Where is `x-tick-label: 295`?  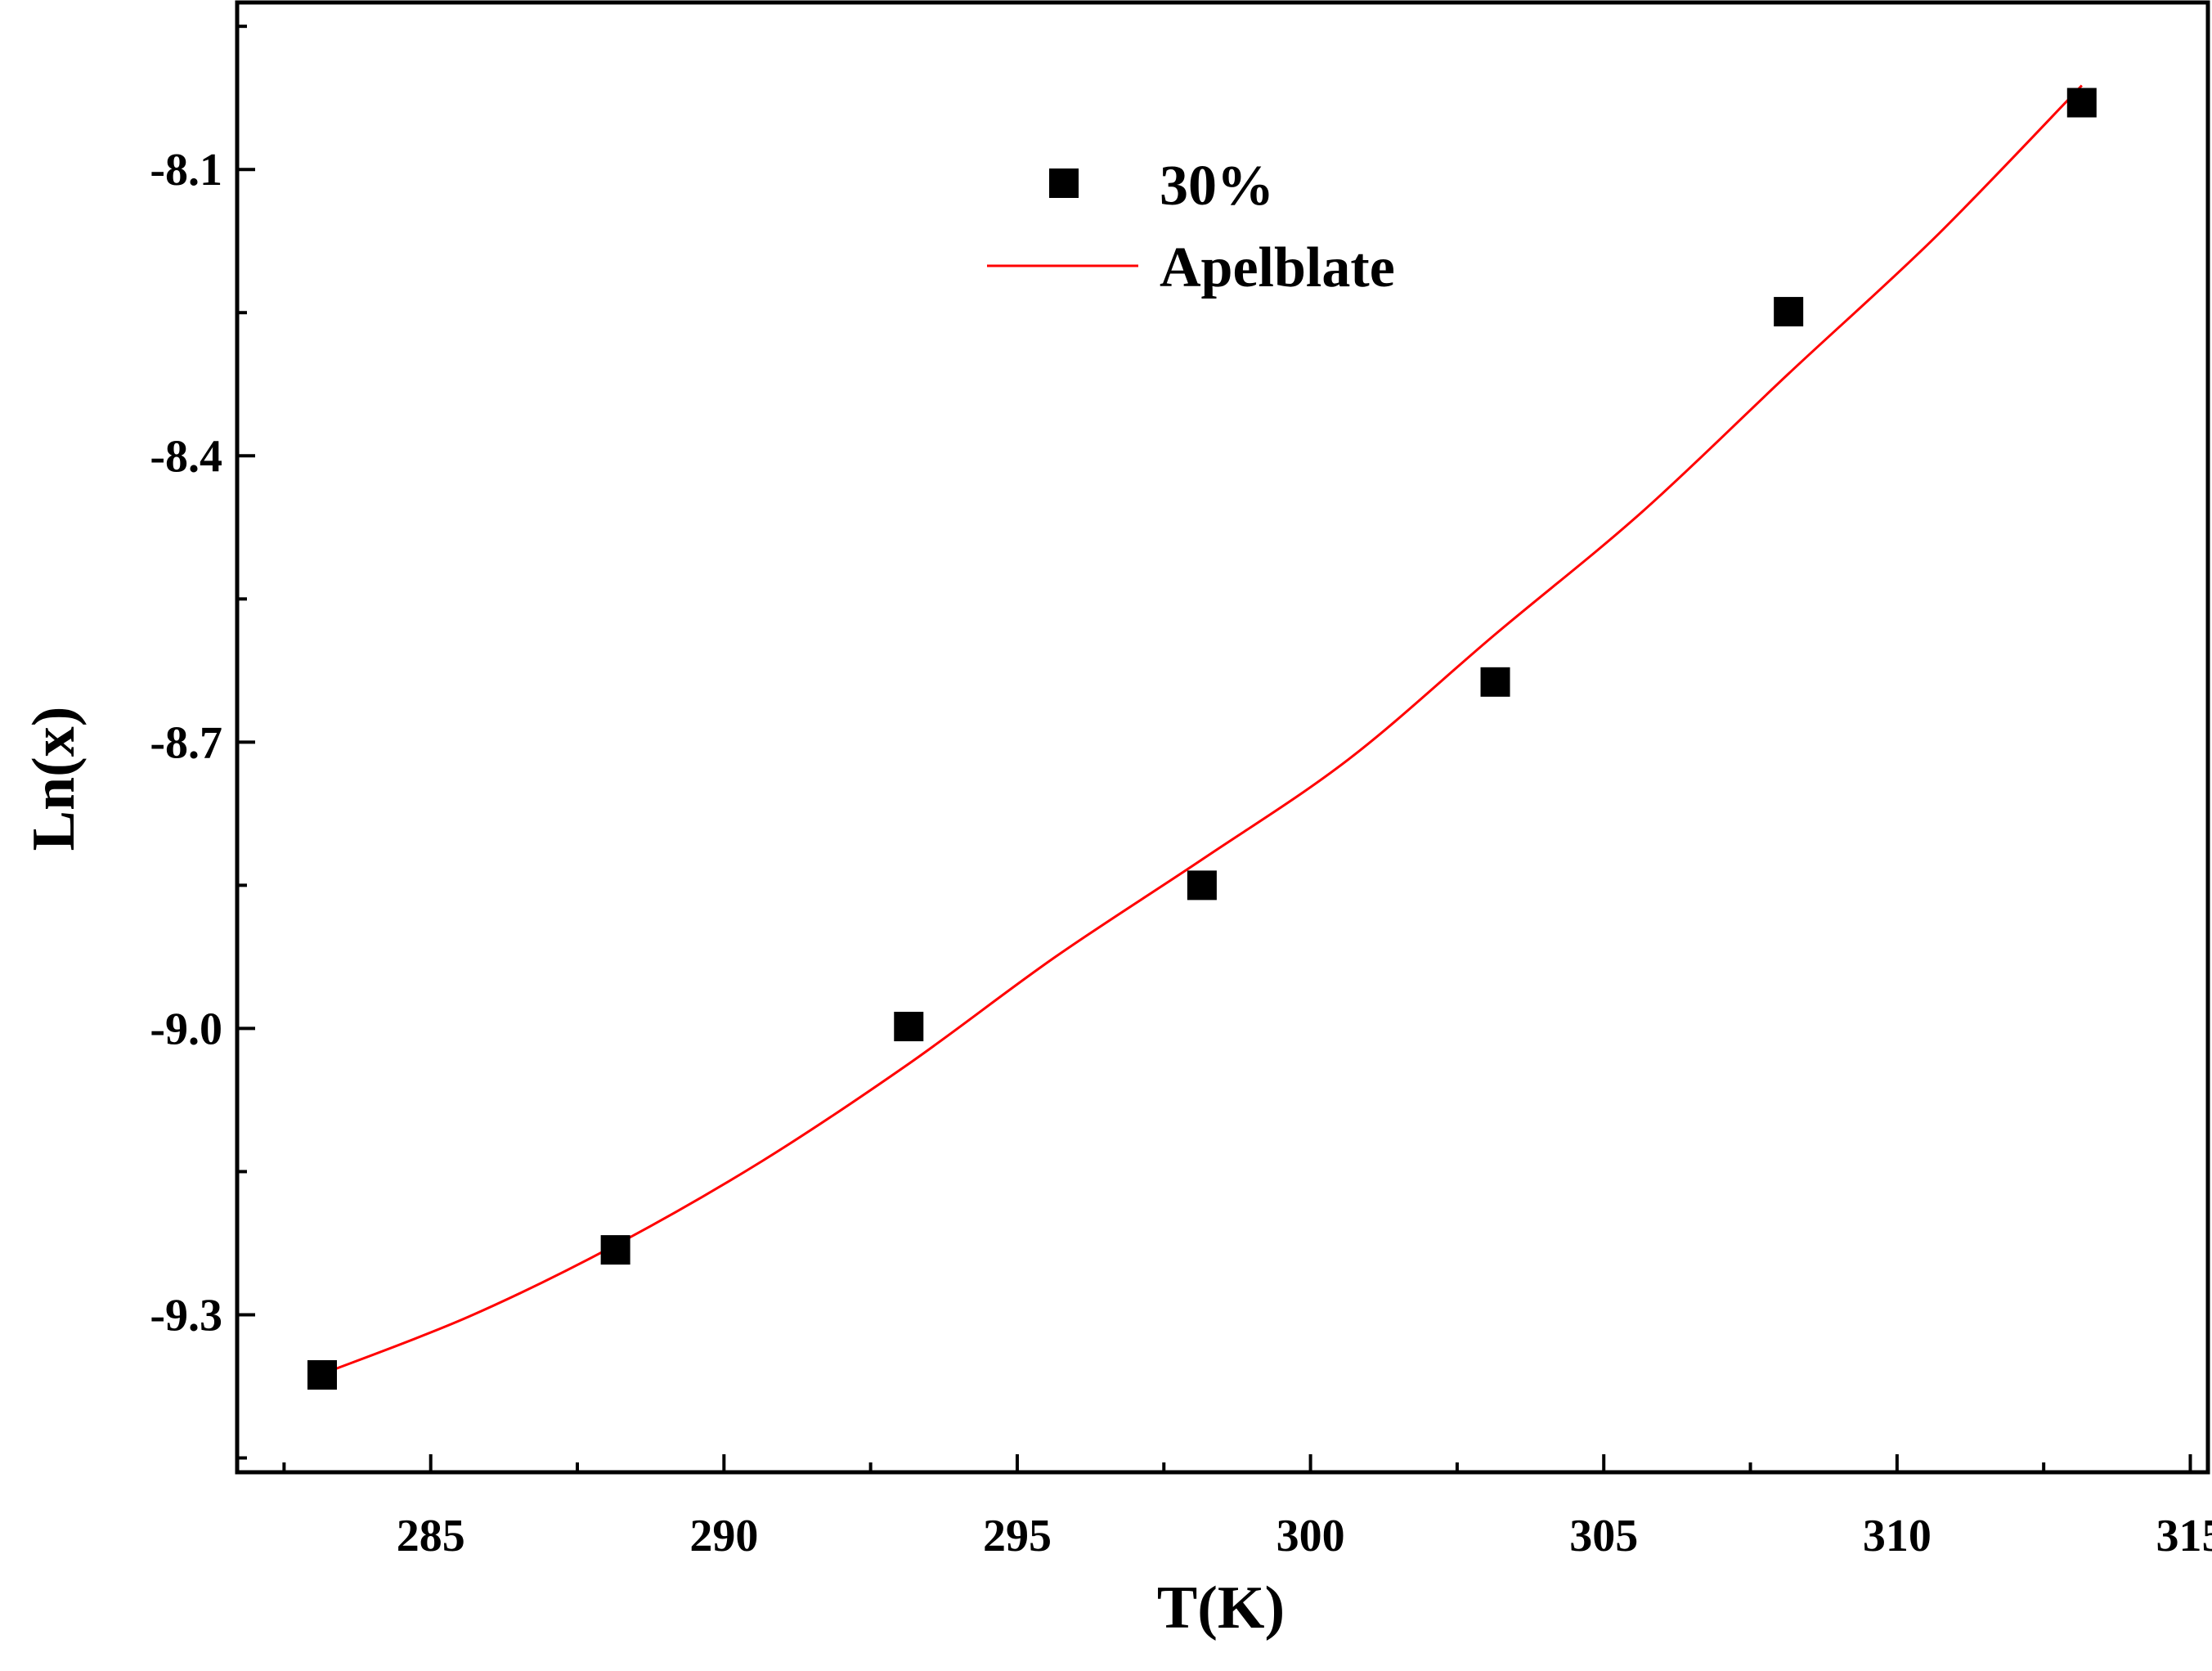 x-tick-label: 295 is located at coordinates (1017, 1536).